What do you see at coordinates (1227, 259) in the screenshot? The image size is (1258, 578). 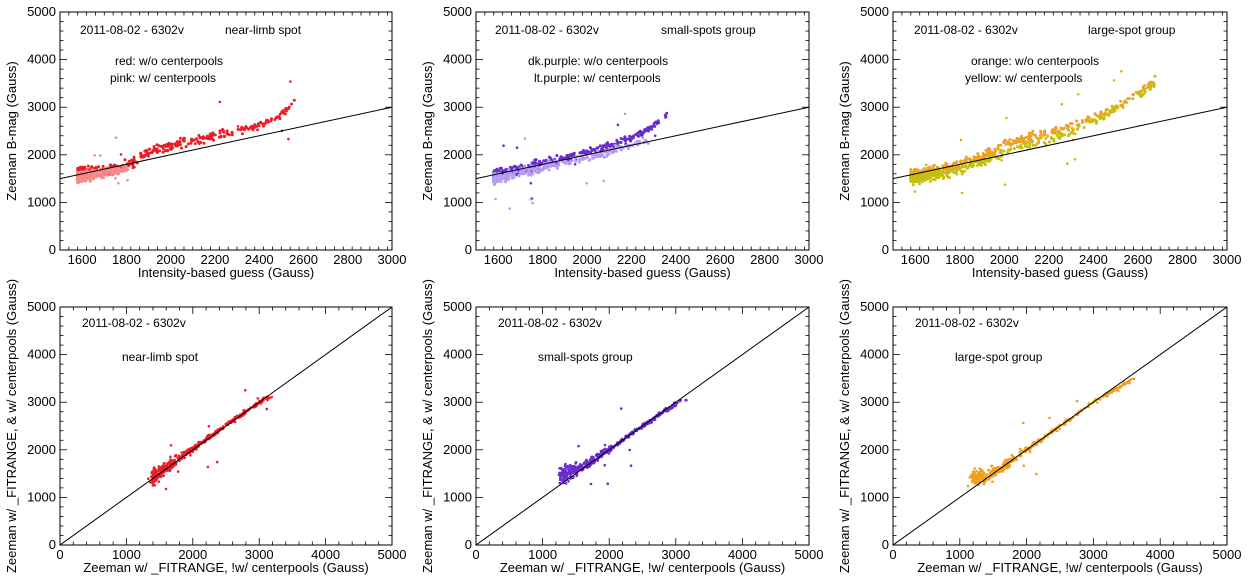 I see `x-tick-label: 3000` at bounding box center [1227, 259].